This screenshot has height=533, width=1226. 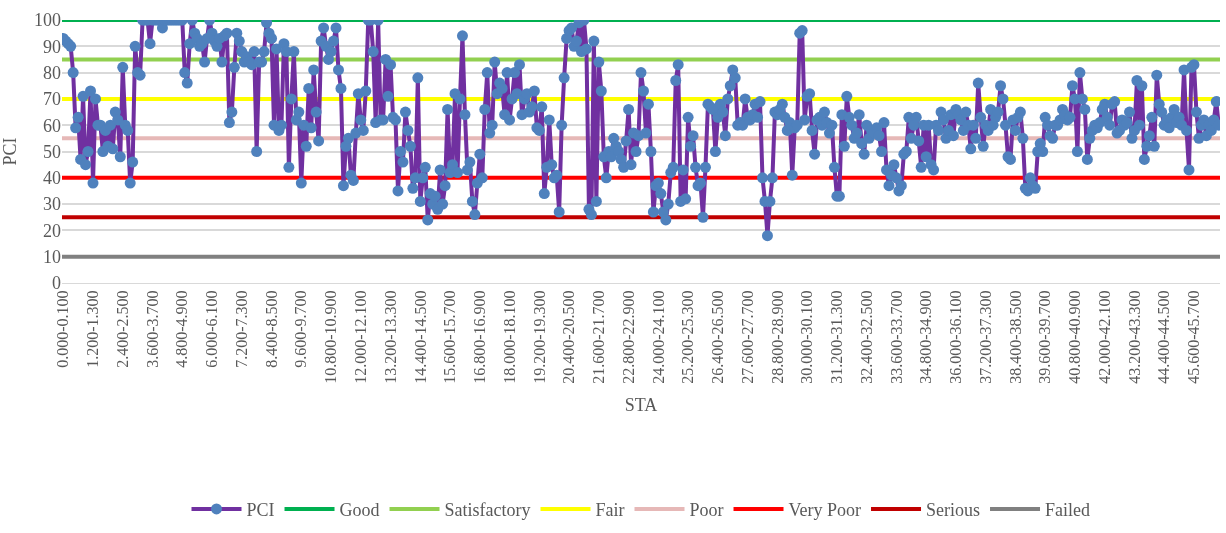 What do you see at coordinates (641, 404) in the screenshot?
I see `x-axis-title: STA` at bounding box center [641, 404].